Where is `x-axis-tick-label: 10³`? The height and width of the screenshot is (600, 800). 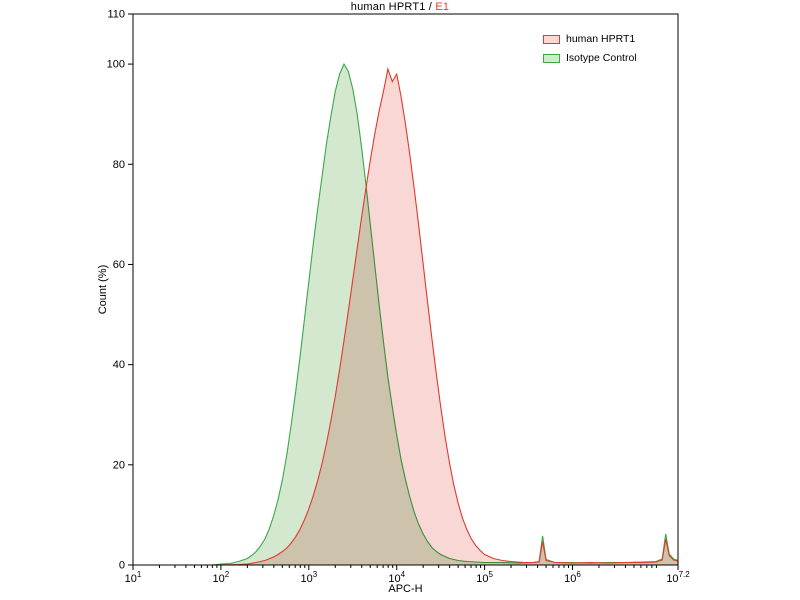 x-axis-tick-label: 10³ is located at coordinates (308, 577).